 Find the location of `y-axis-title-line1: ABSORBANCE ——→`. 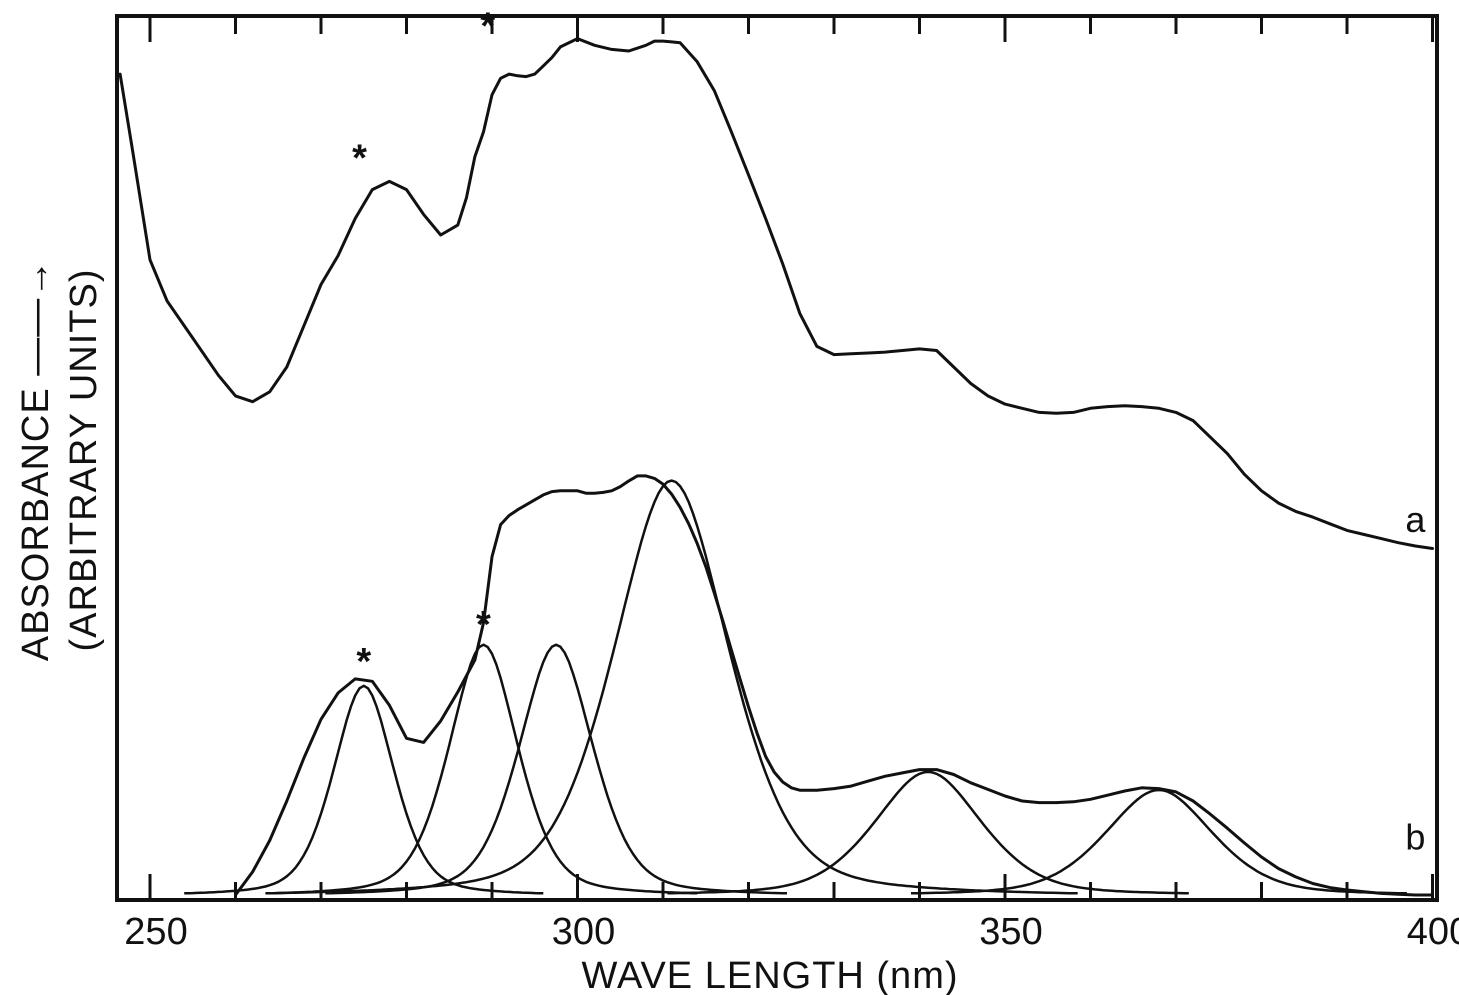

y-axis-title-line1: ABSORBANCE ——→ is located at coordinates (36, 460).